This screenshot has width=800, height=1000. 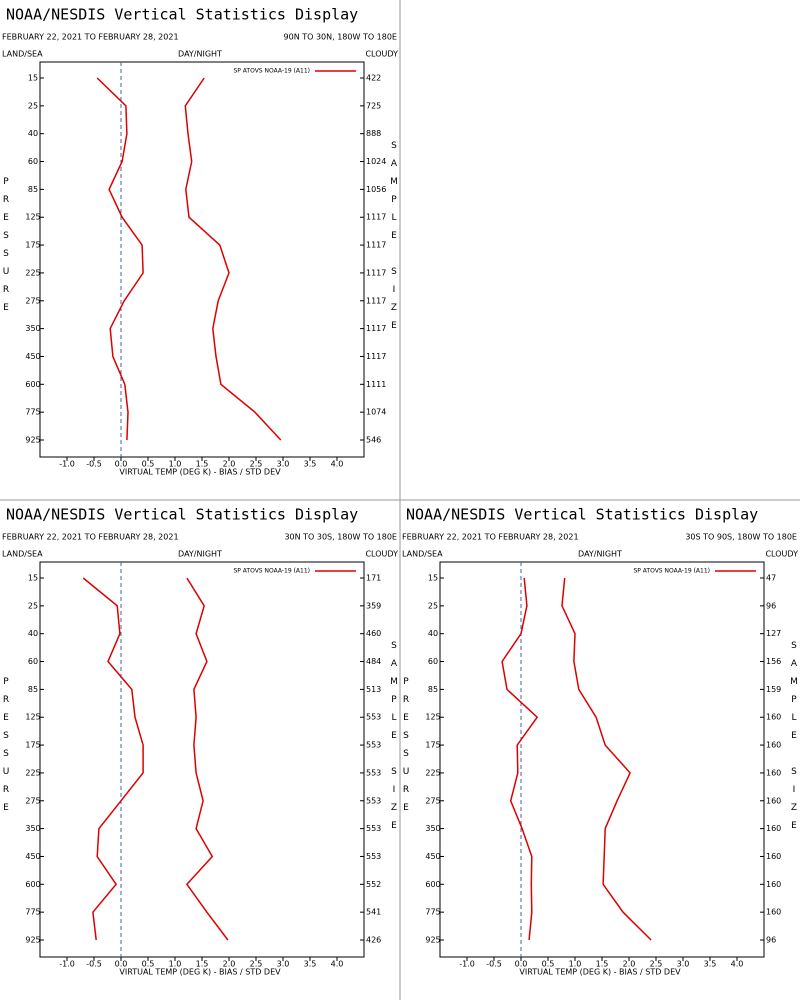 What do you see at coordinates (32, 328) in the screenshot?
I see `pressure-label: 350` at bounding box center [32, 328].